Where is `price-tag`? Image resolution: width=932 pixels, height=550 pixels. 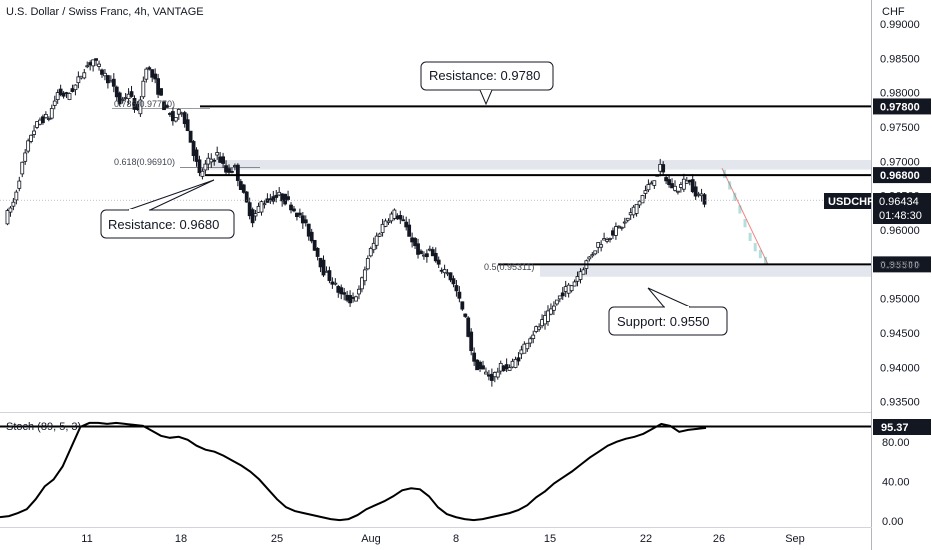
price-tag is located at coordinates (902, 208).